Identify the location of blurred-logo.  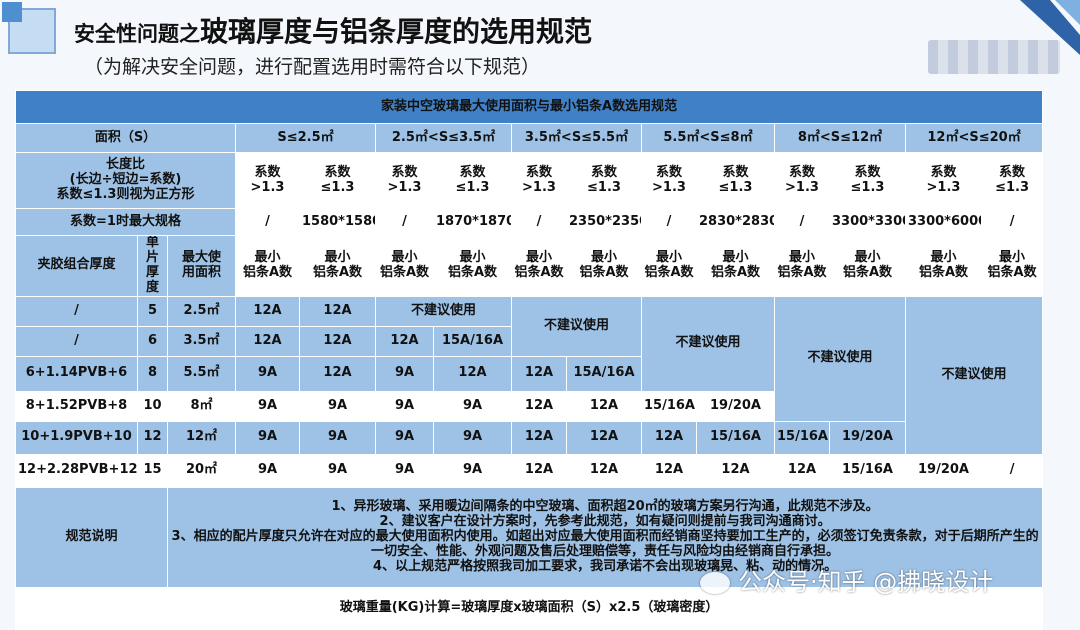
(994, 57).